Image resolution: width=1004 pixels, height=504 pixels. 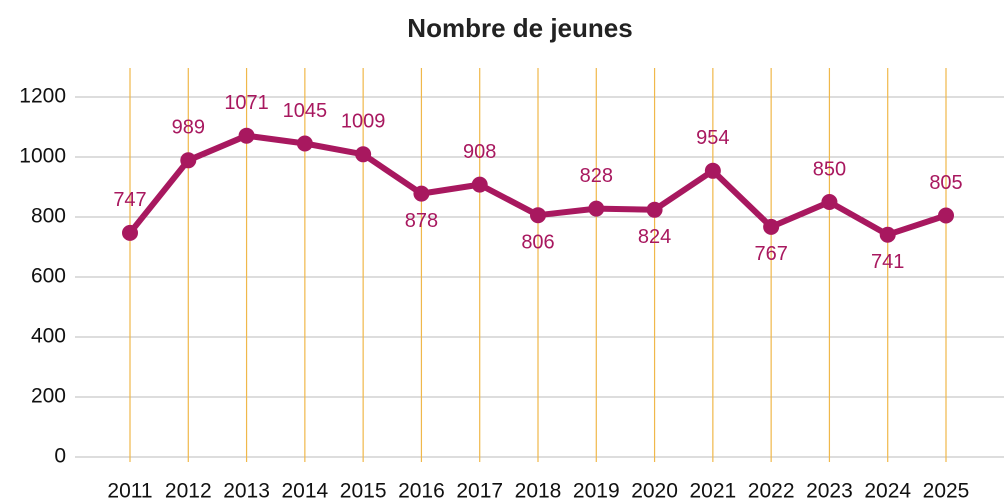 What do you see at coordinates (48, 336) in the screenshot?
I see `y-tick-label: 400` at bounding box center [48, 336].